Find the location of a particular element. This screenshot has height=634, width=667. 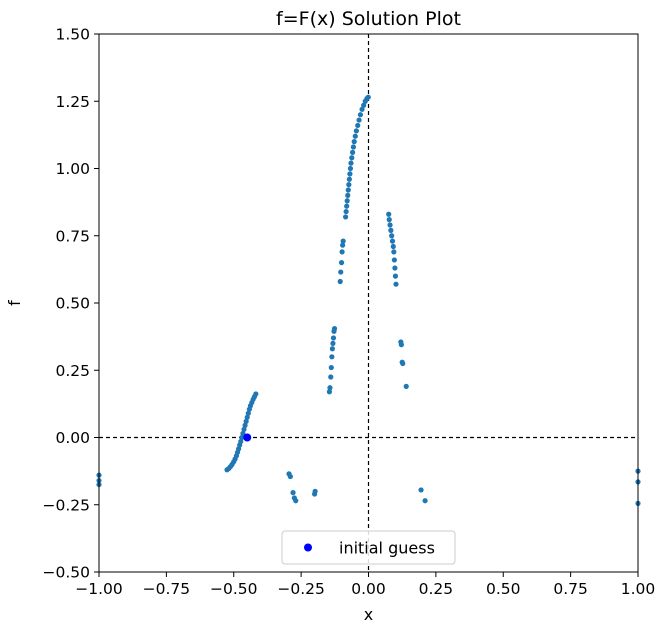

legend-marker-initial-guess is located at coordinates (308, 547).